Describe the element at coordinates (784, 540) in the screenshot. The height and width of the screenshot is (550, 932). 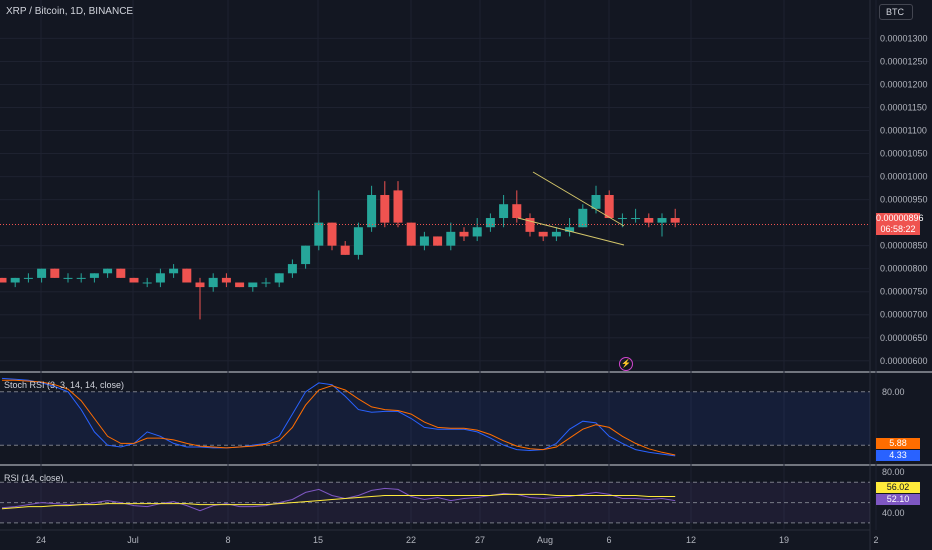
I see `time-tick-label: 19` at that location.